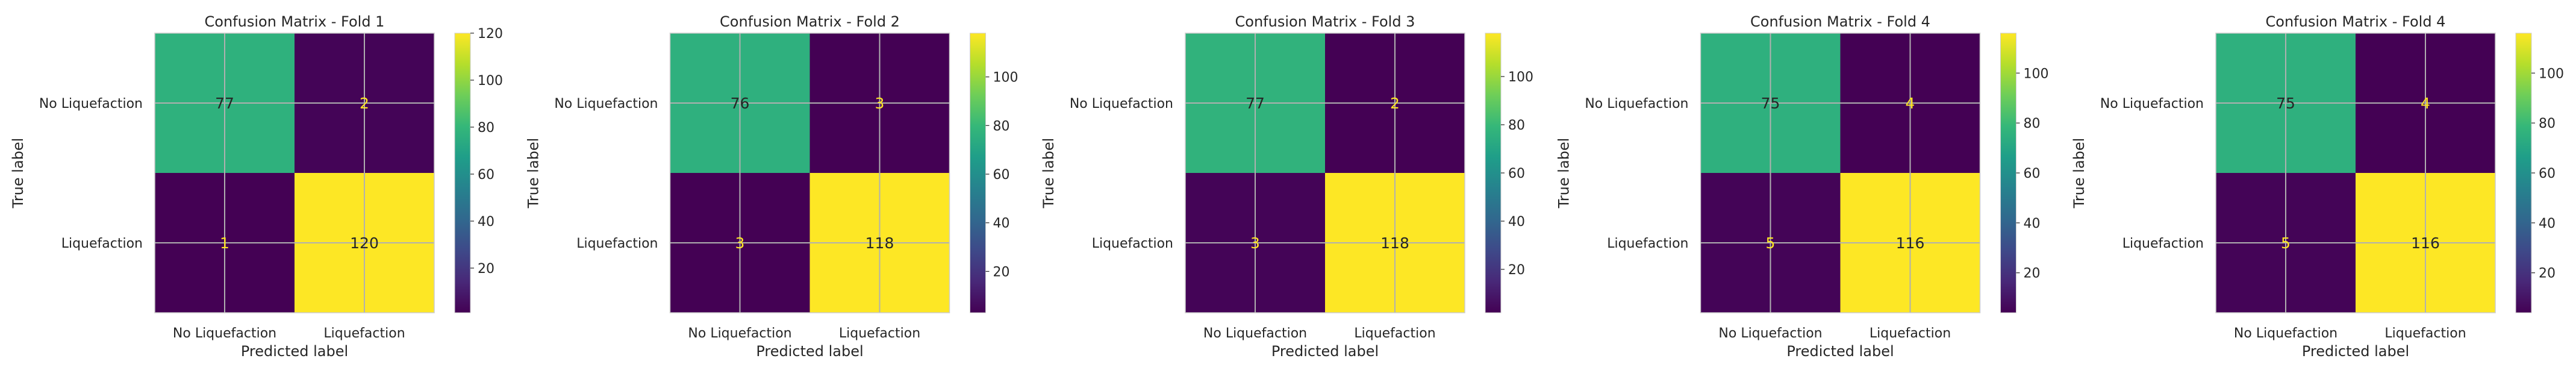 The width and height of the screenshot is (2576, 376). I want to click on colorbar-tick-label: 120, so click(490, 34).